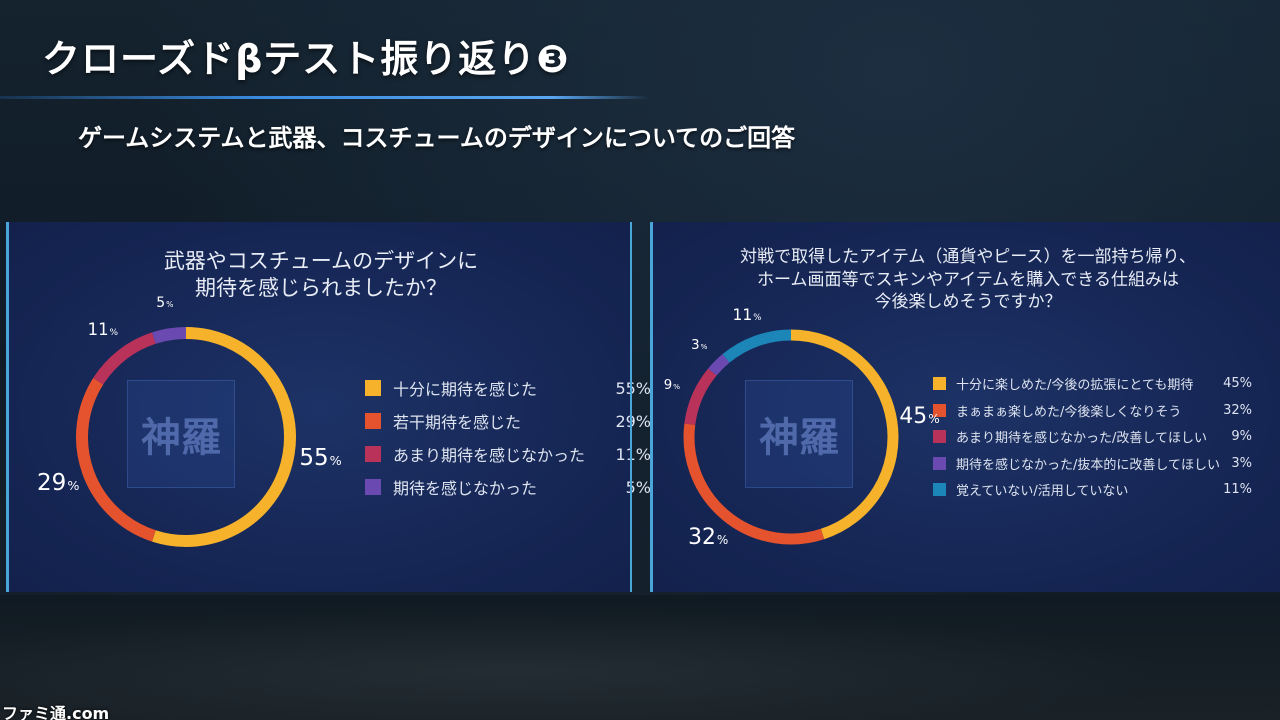 This screenshot has height=720, width=1280. Describe the element at coordinates (56, 712) in the screenshot. I see `watermark-logo: ファミ通.com` at that location.